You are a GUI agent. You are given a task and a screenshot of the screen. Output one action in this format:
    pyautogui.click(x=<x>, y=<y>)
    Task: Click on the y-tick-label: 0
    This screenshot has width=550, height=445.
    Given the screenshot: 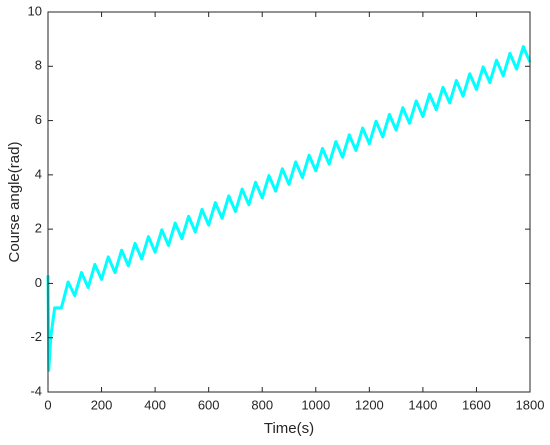 What is the action you would take?
    pyautogui.click(x=38, y=282)
    